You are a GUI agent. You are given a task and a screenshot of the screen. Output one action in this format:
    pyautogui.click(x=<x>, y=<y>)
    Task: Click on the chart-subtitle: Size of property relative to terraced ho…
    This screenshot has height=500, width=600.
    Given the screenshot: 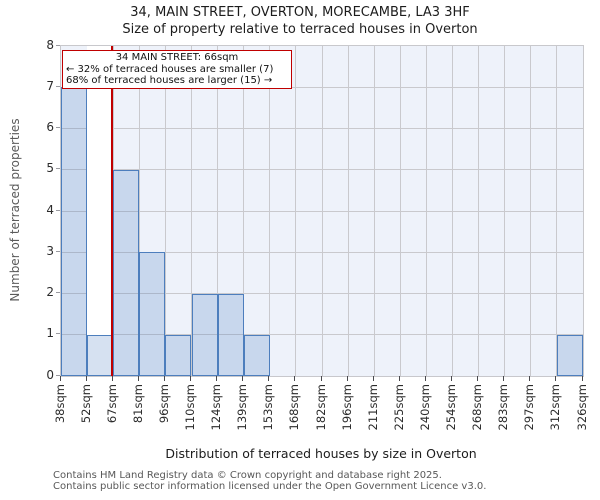 What is the action you would take?
    pyautogui.click(x=300, y=29)
    